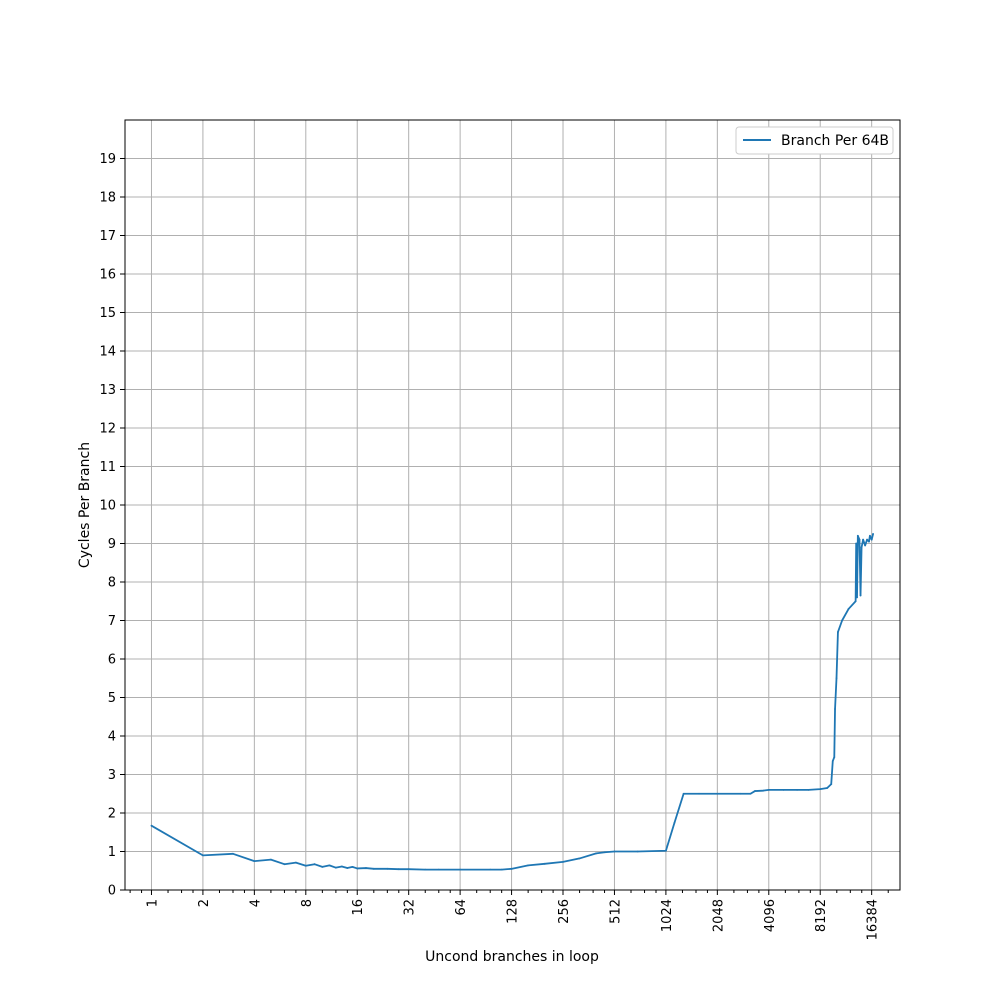  Describe the element at coordinates (112, 544) in the screenshot. I see `y-tick-label: 9` at that location.